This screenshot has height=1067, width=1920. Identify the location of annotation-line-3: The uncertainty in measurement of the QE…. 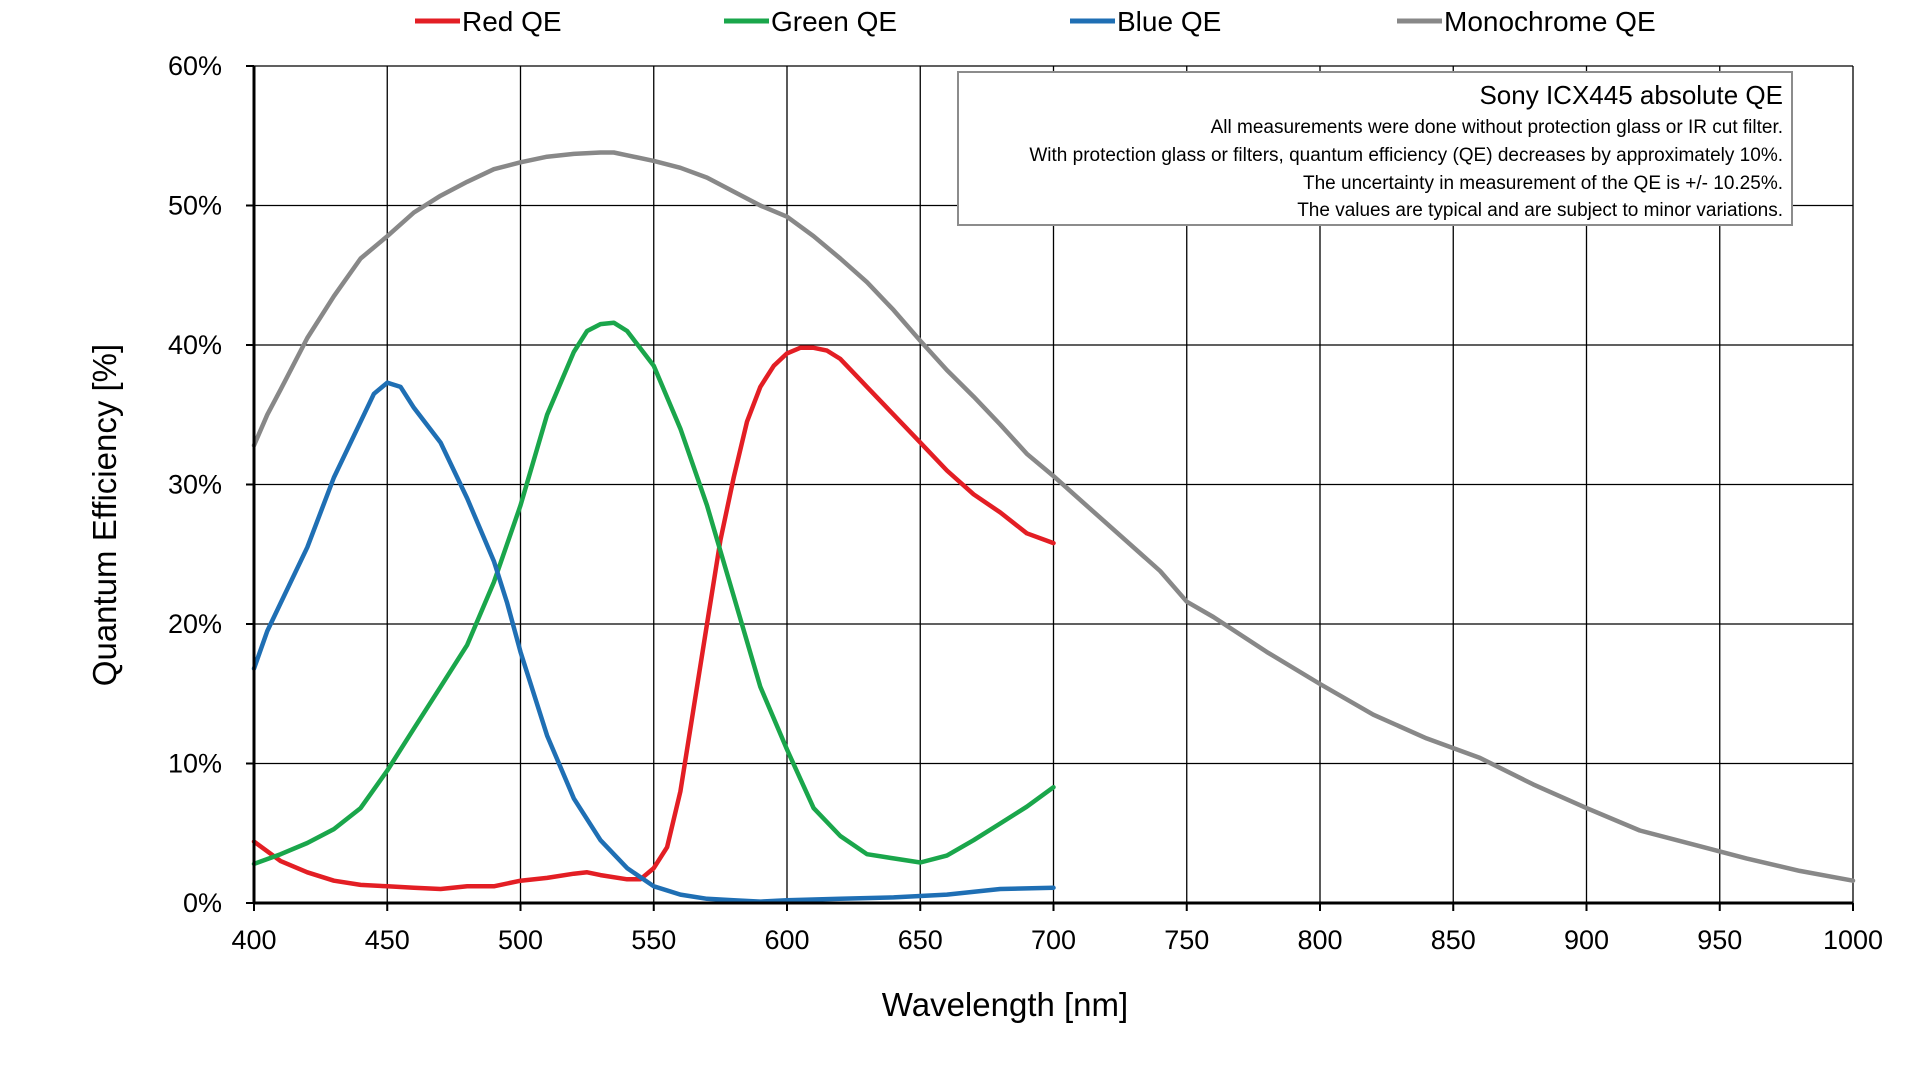
(1543, 183).